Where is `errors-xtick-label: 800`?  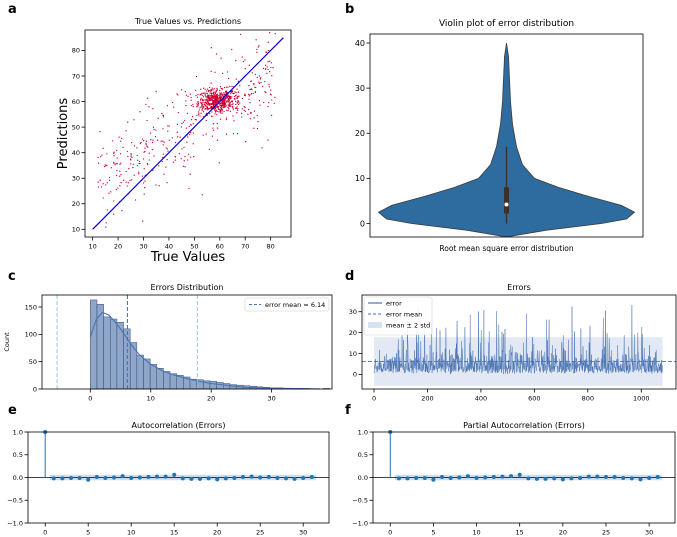
errors-xtick-label: 800 is located at coordinates (588, 399).